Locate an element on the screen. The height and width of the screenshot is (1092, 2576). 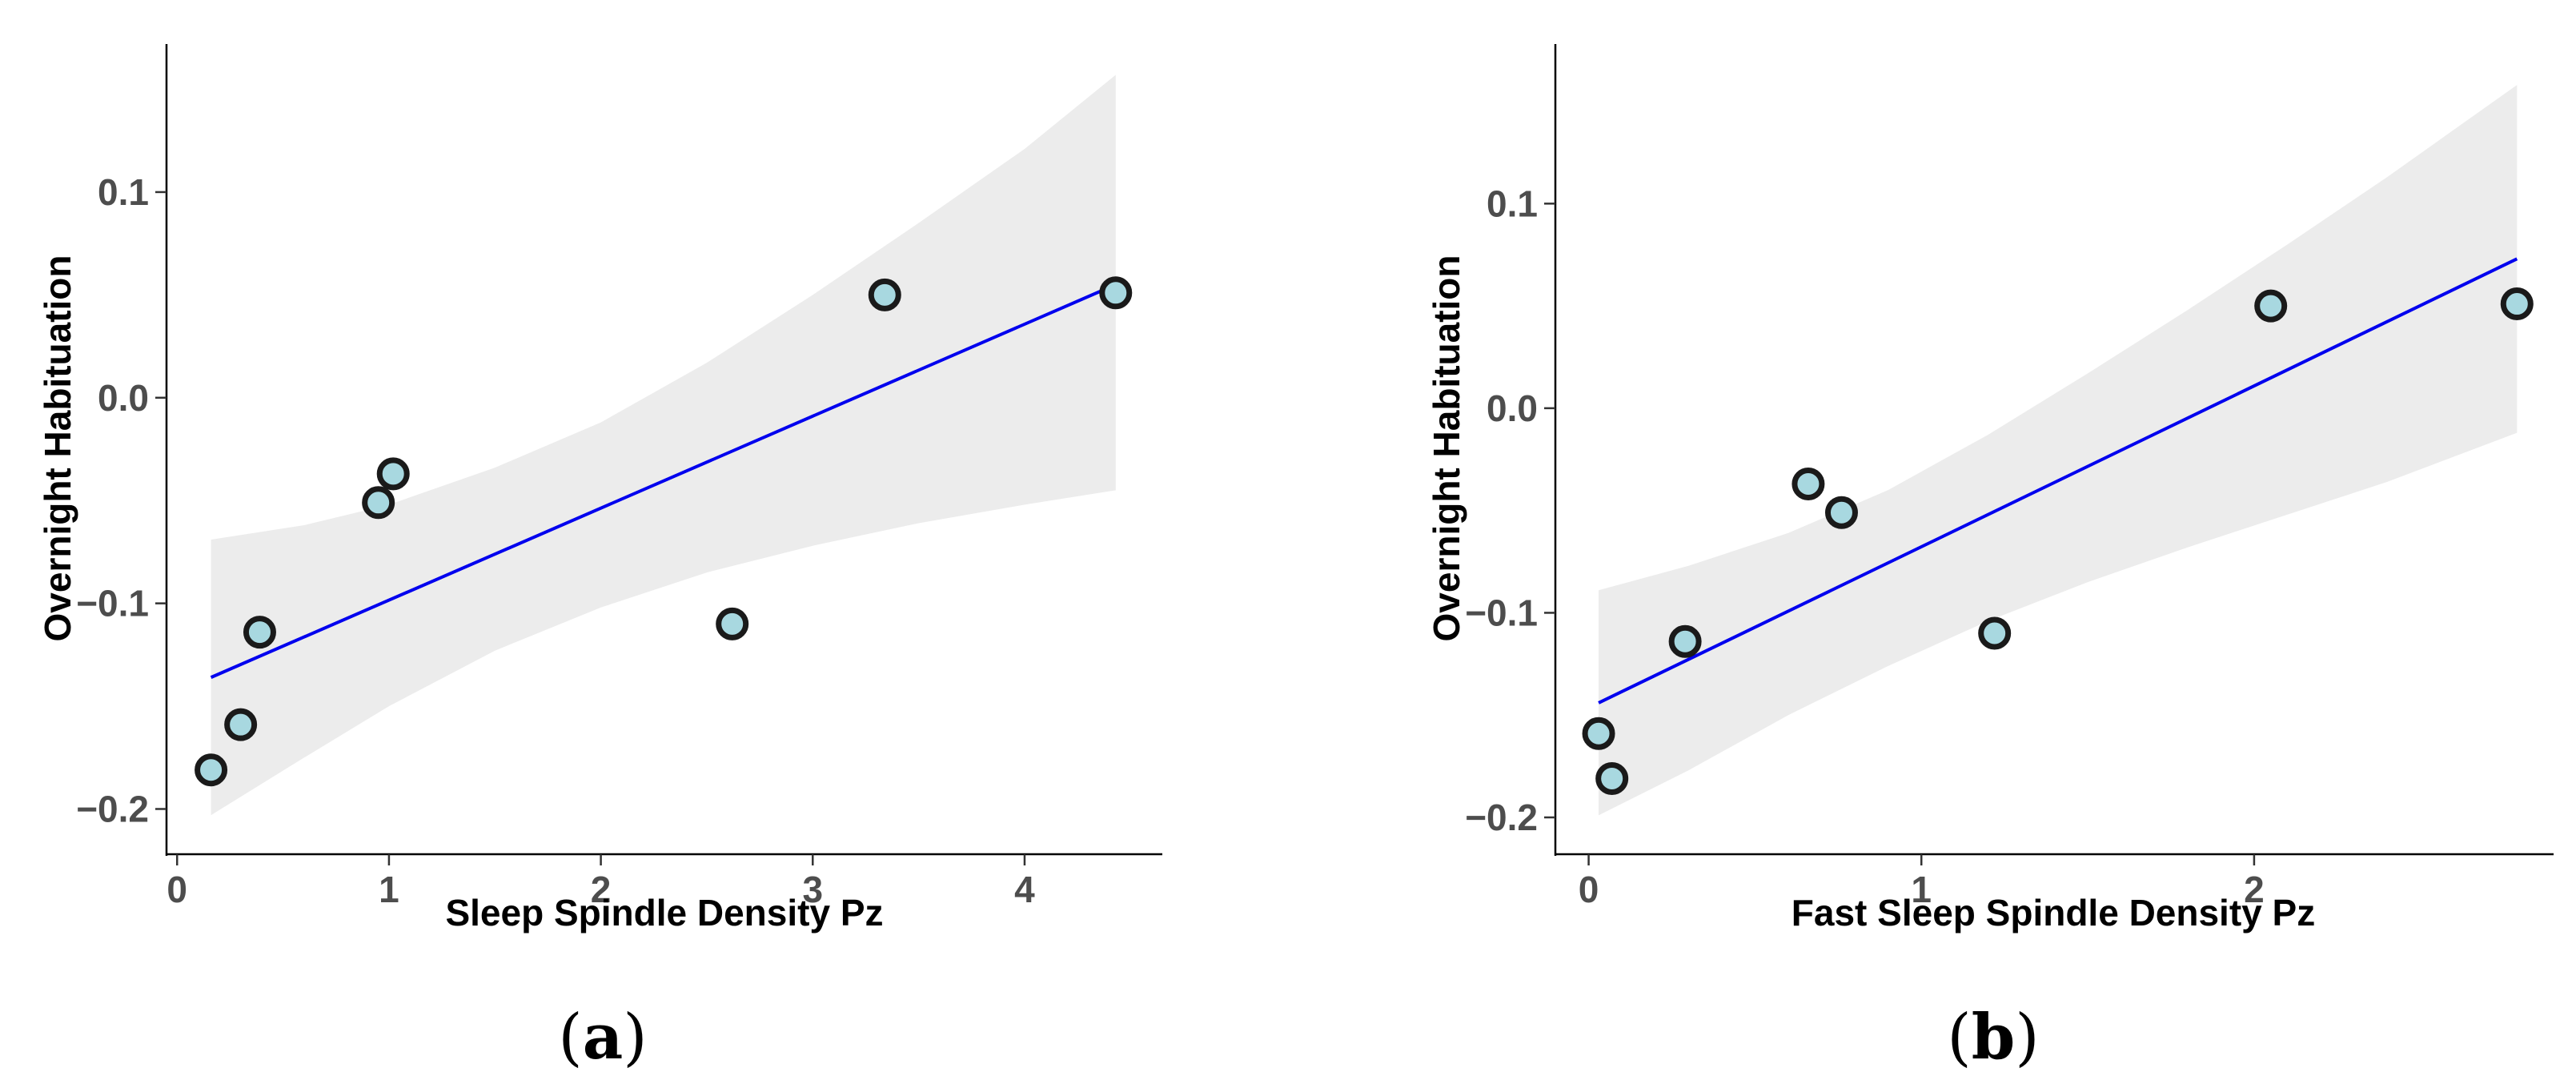
x-tick-label: 4 is located at coordinates (1024, 889).